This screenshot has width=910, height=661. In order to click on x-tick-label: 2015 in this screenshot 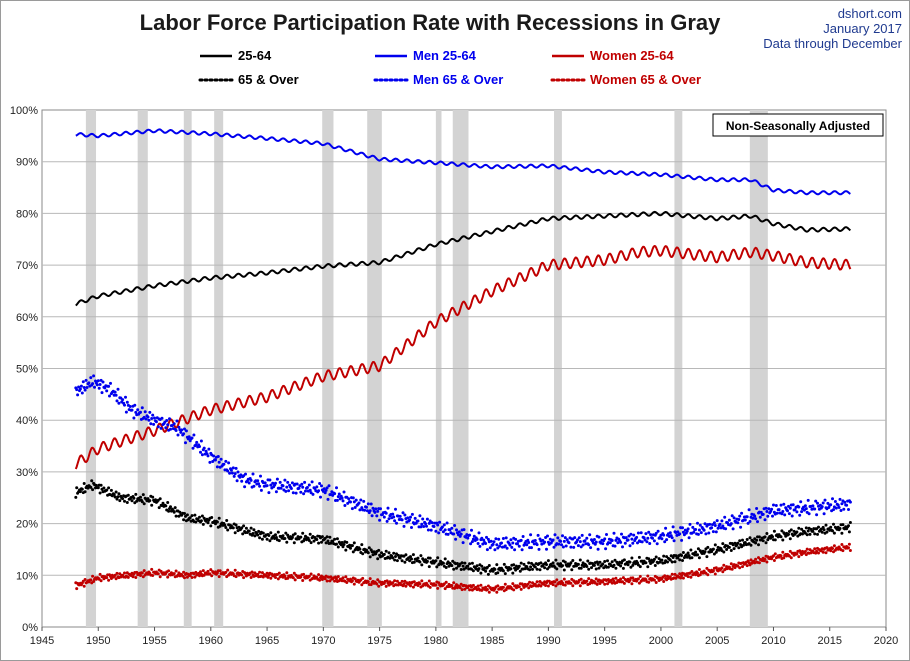, I will do `click(829, 641)`.